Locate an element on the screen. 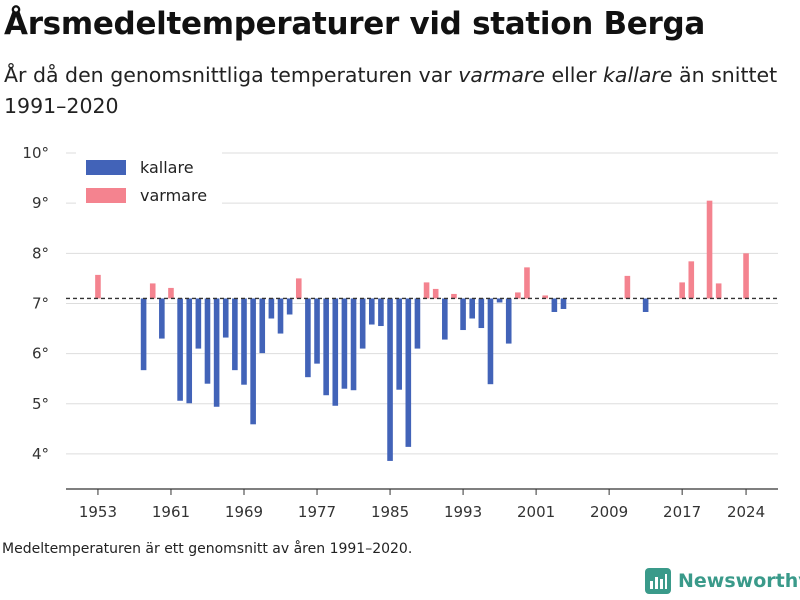 The height and width of the screenshot is (600, 800). brand-logo: Newsworthy is located at coordinates (722, 581).